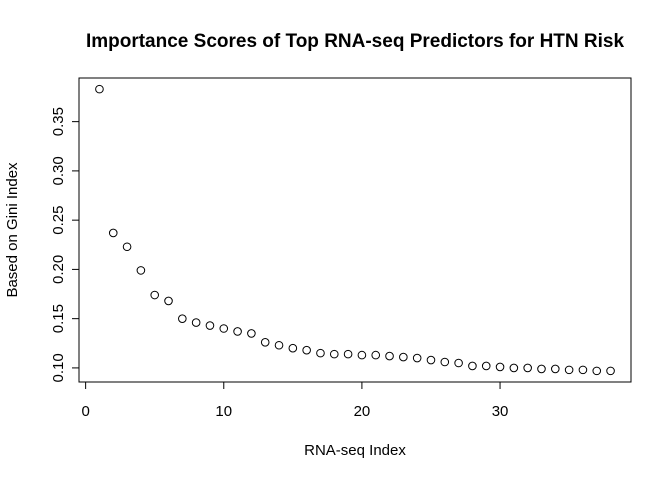 The height and width of the screenshot is (480, 672). I want to click on x-tick-label: 0, so click(85, 411).